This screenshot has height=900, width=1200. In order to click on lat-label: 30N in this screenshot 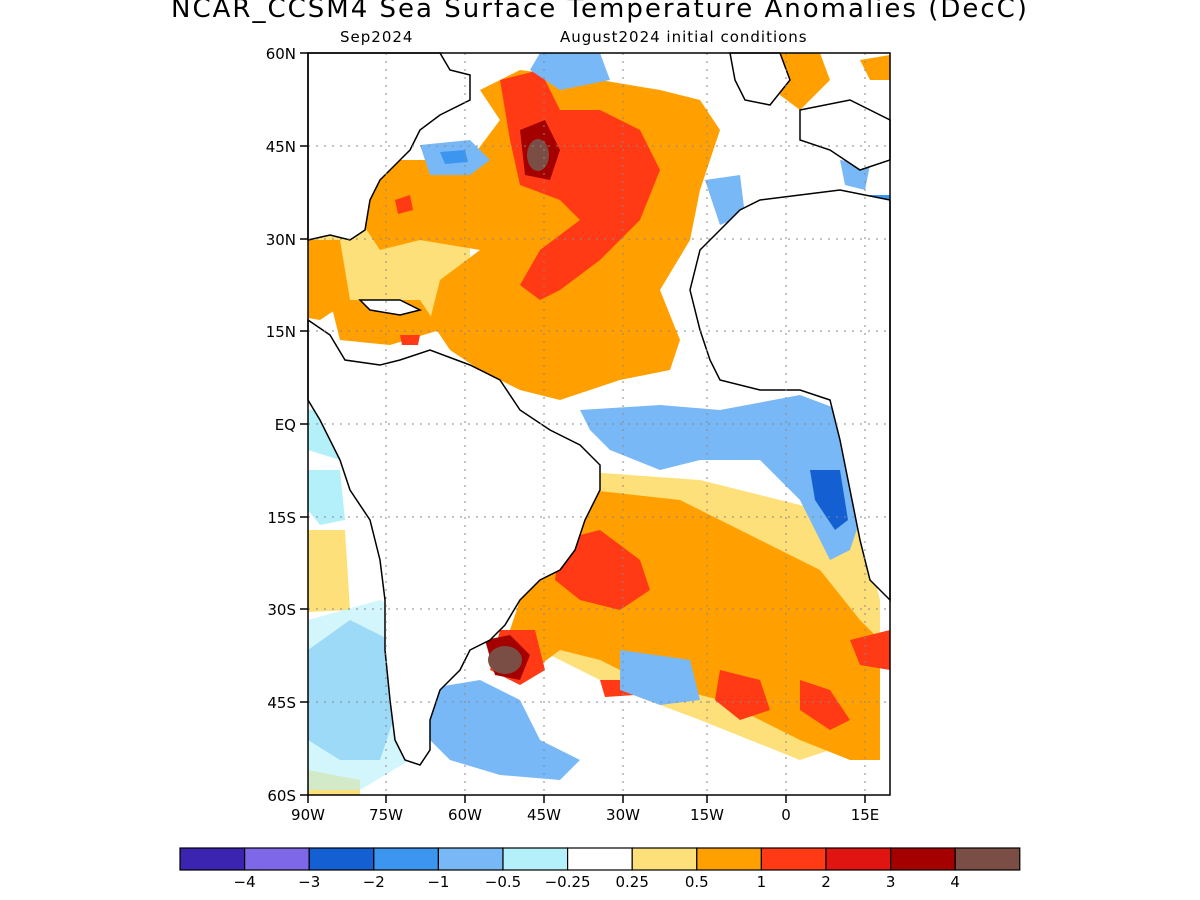, I will do `click(281, 240)`.